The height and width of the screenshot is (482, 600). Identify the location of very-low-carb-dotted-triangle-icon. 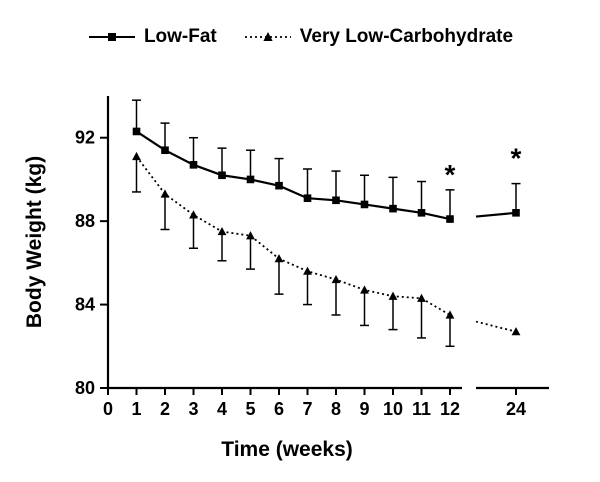
(267, 36).